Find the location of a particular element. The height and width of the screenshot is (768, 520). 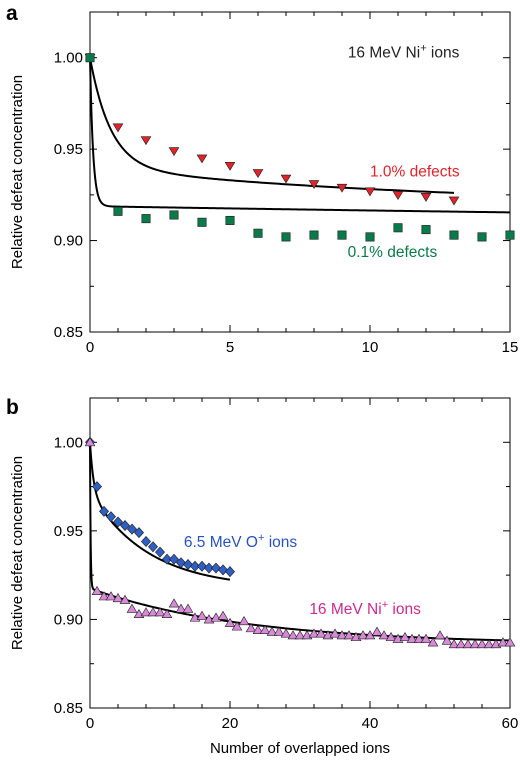

panel-label: b is located at coordinates (12, 407).